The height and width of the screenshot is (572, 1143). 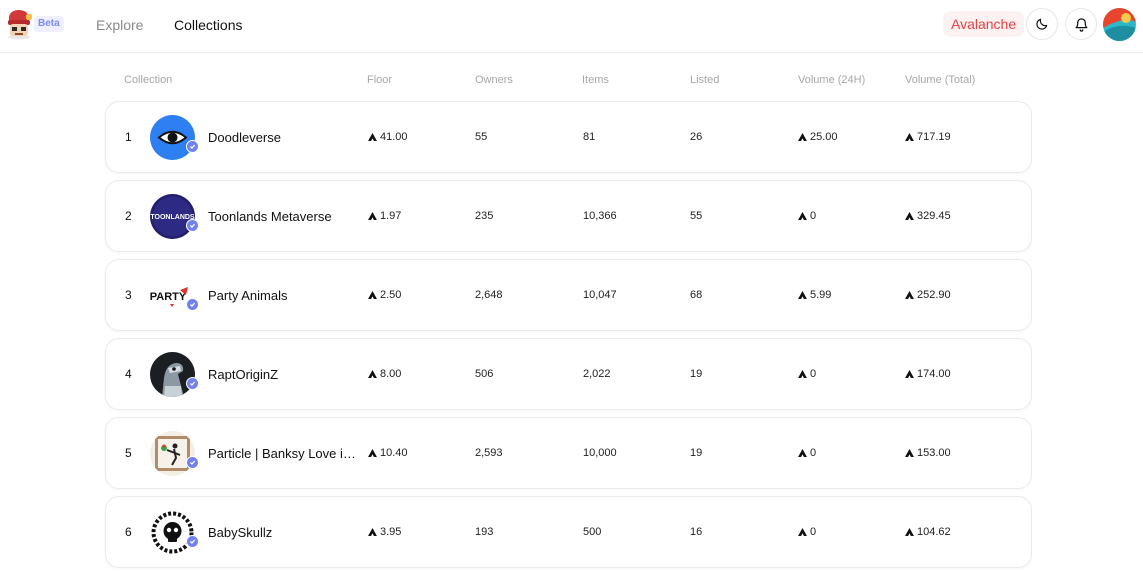 I want to click on floor-value: 8.00, so click(x=384, y=374).